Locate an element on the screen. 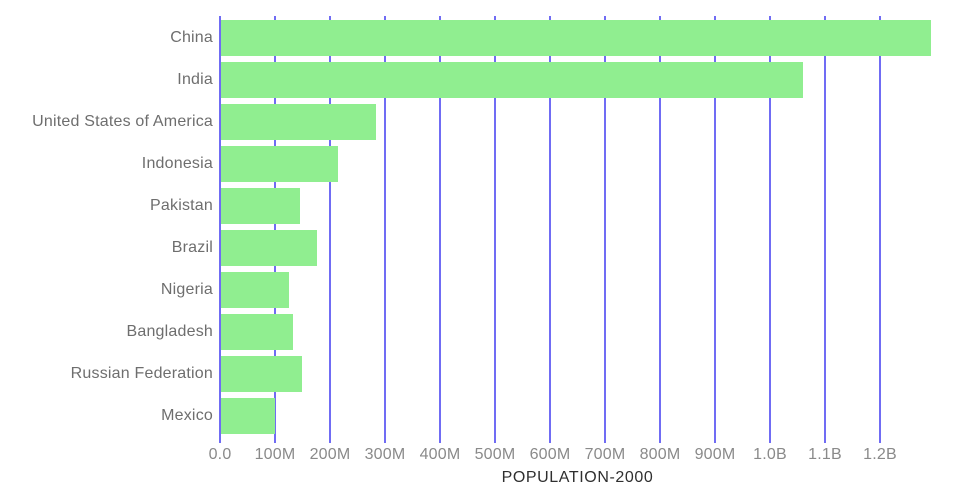  x-axis-title: POPULATION-2000 is located at coordinates (577, 477).